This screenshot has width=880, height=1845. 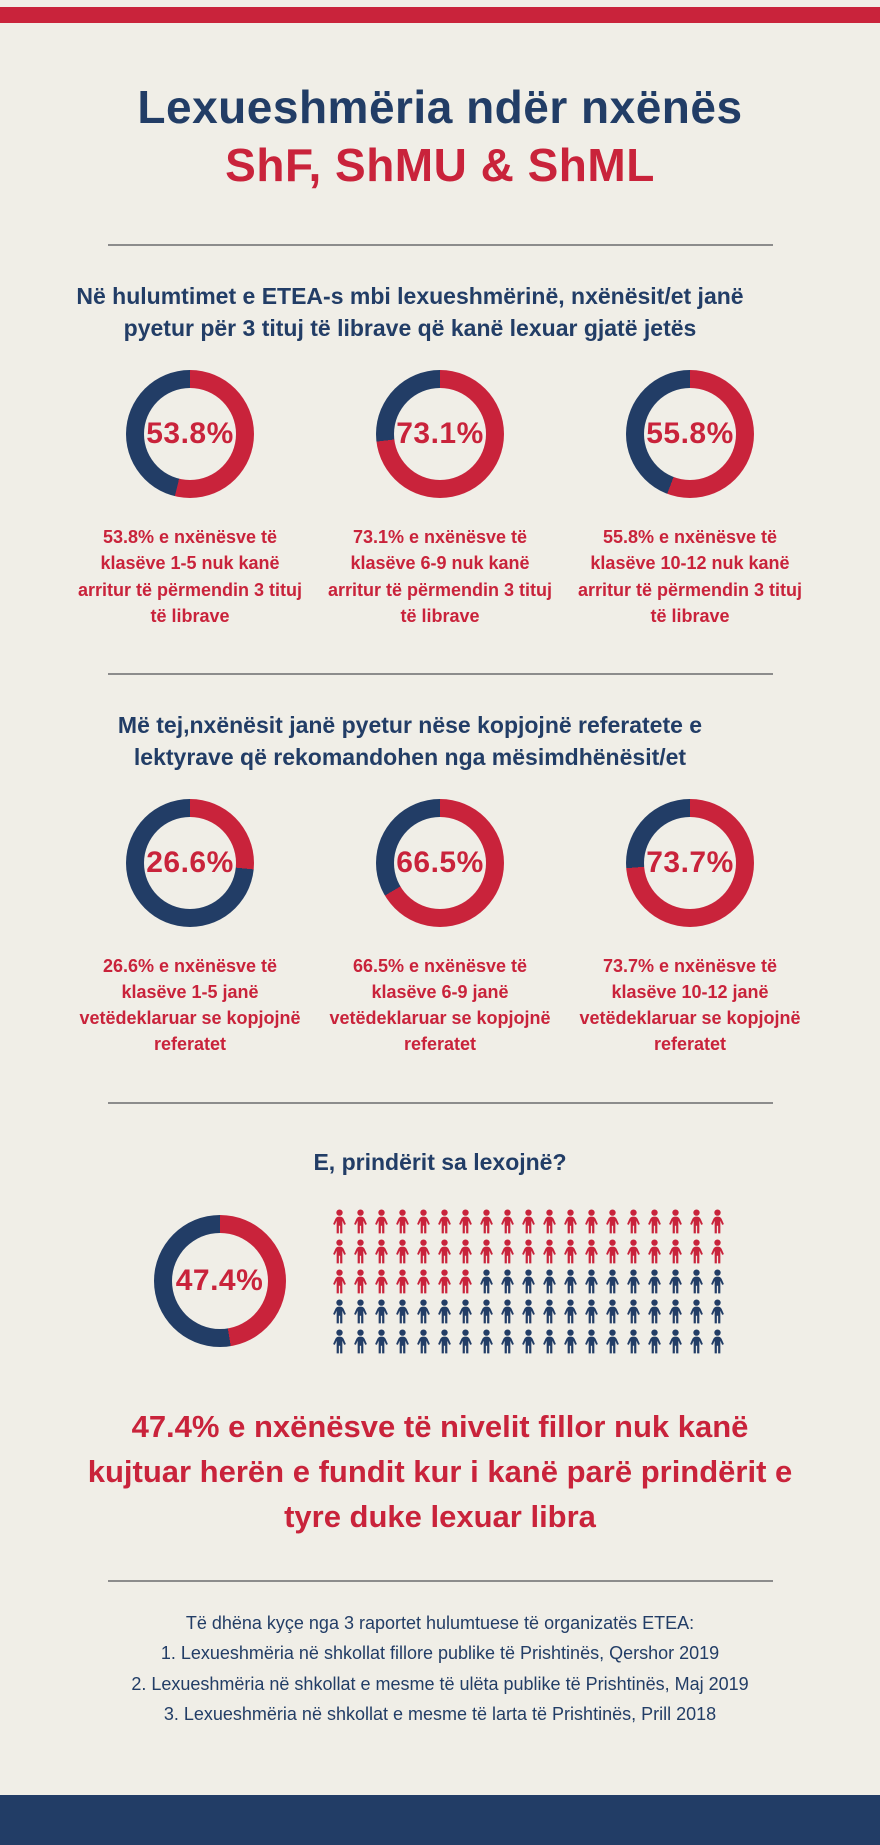 I want to click on donut-percent-label: 66.5%, so click(x=440, y=863).